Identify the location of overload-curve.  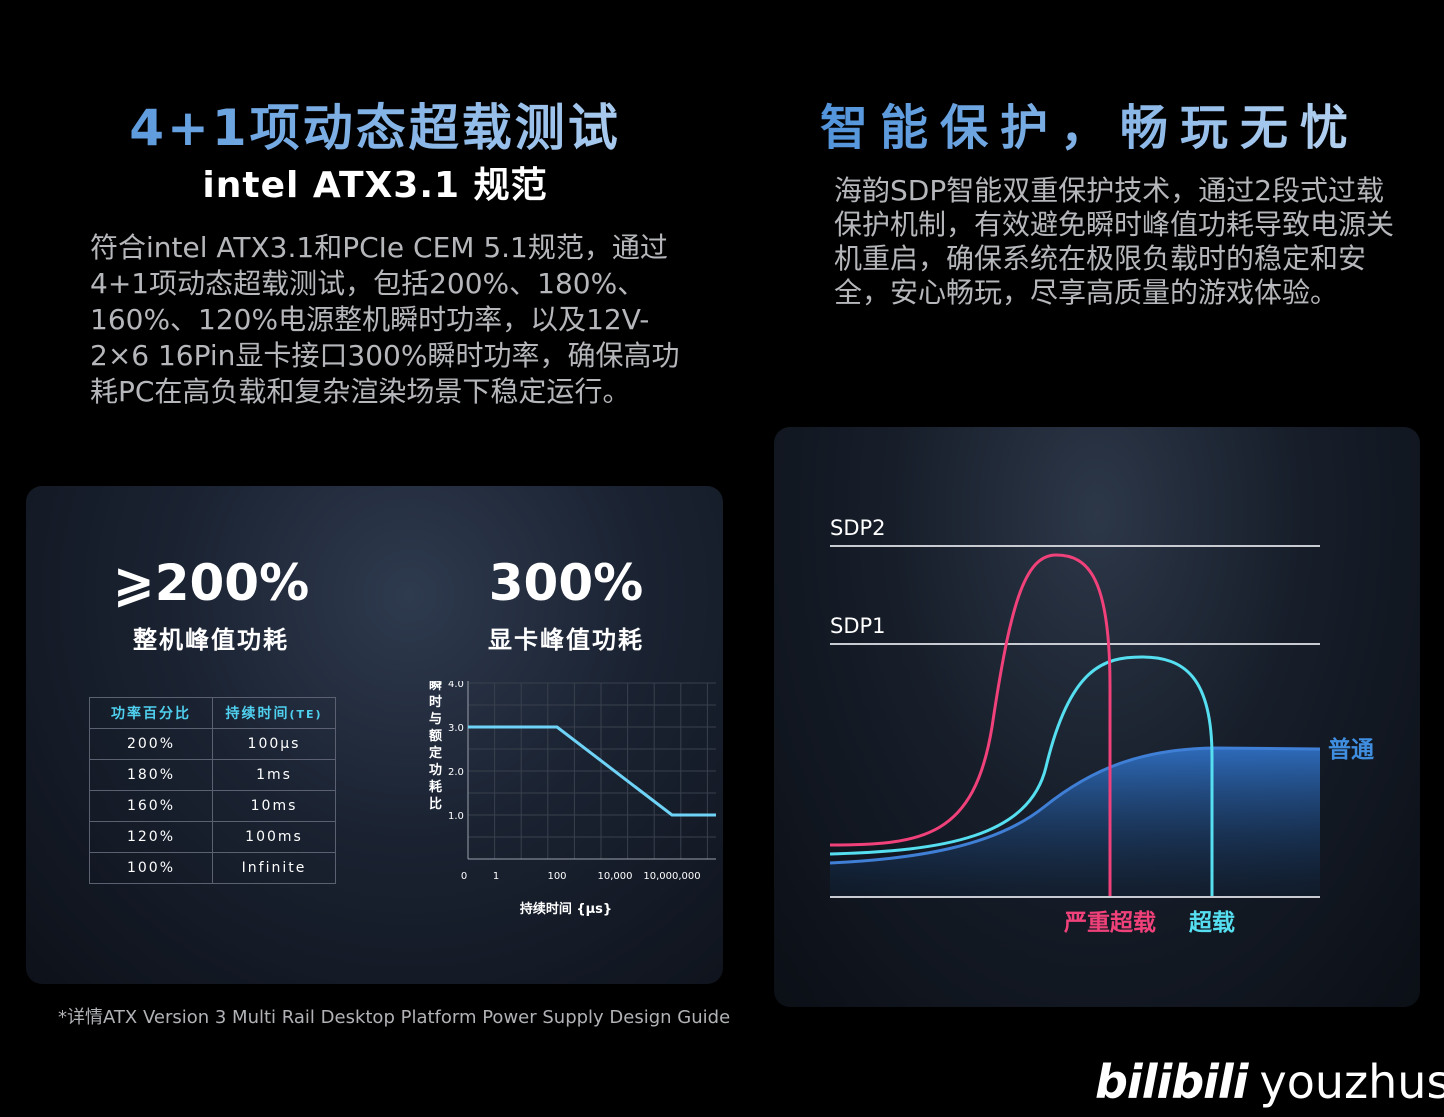
(1021, 776).